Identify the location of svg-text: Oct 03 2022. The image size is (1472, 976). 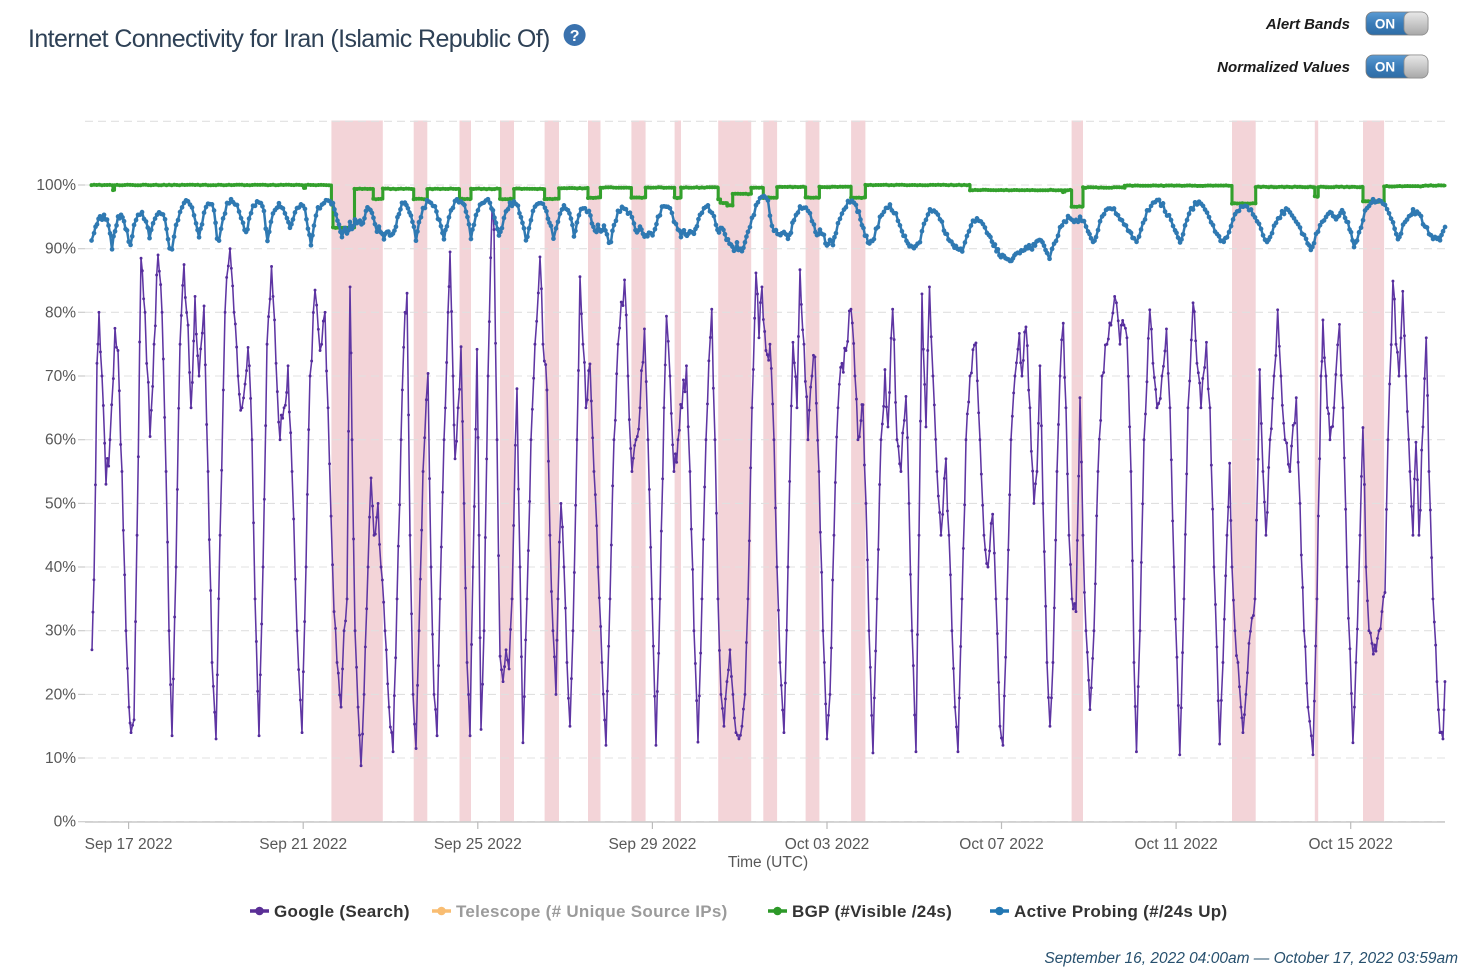
(827, 844).